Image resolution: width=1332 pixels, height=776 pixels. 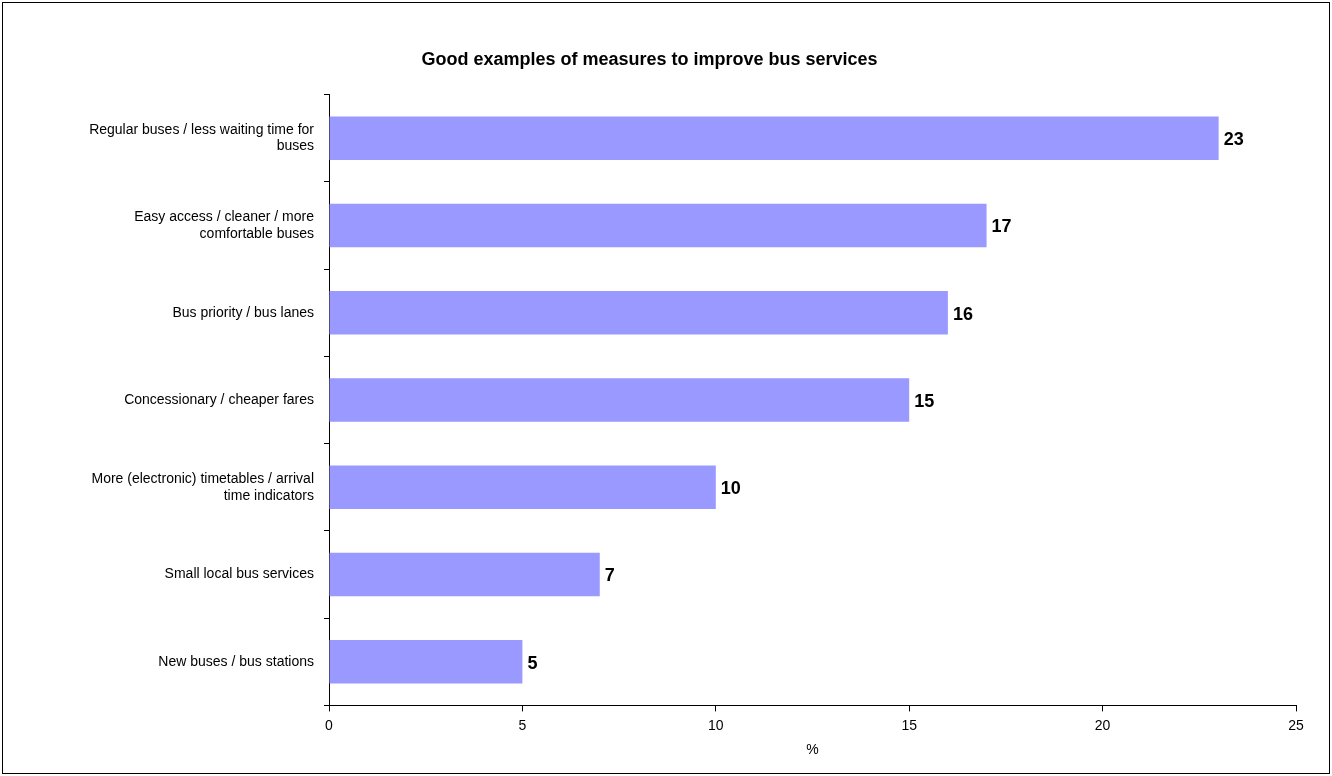 I want to click on data-label: 7, so click(x=609, y=575).